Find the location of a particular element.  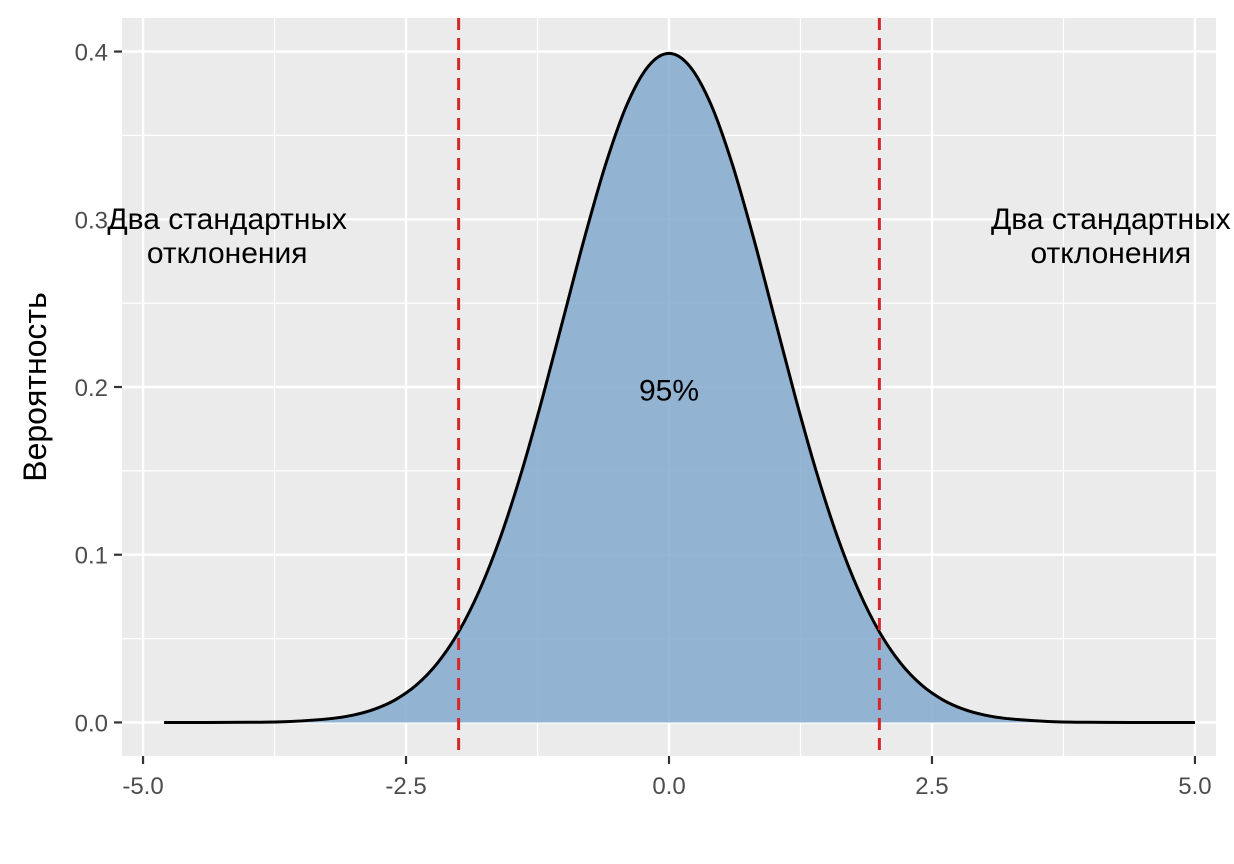

x-tick-label: 5.0 is located at coordinates (1194, 786).